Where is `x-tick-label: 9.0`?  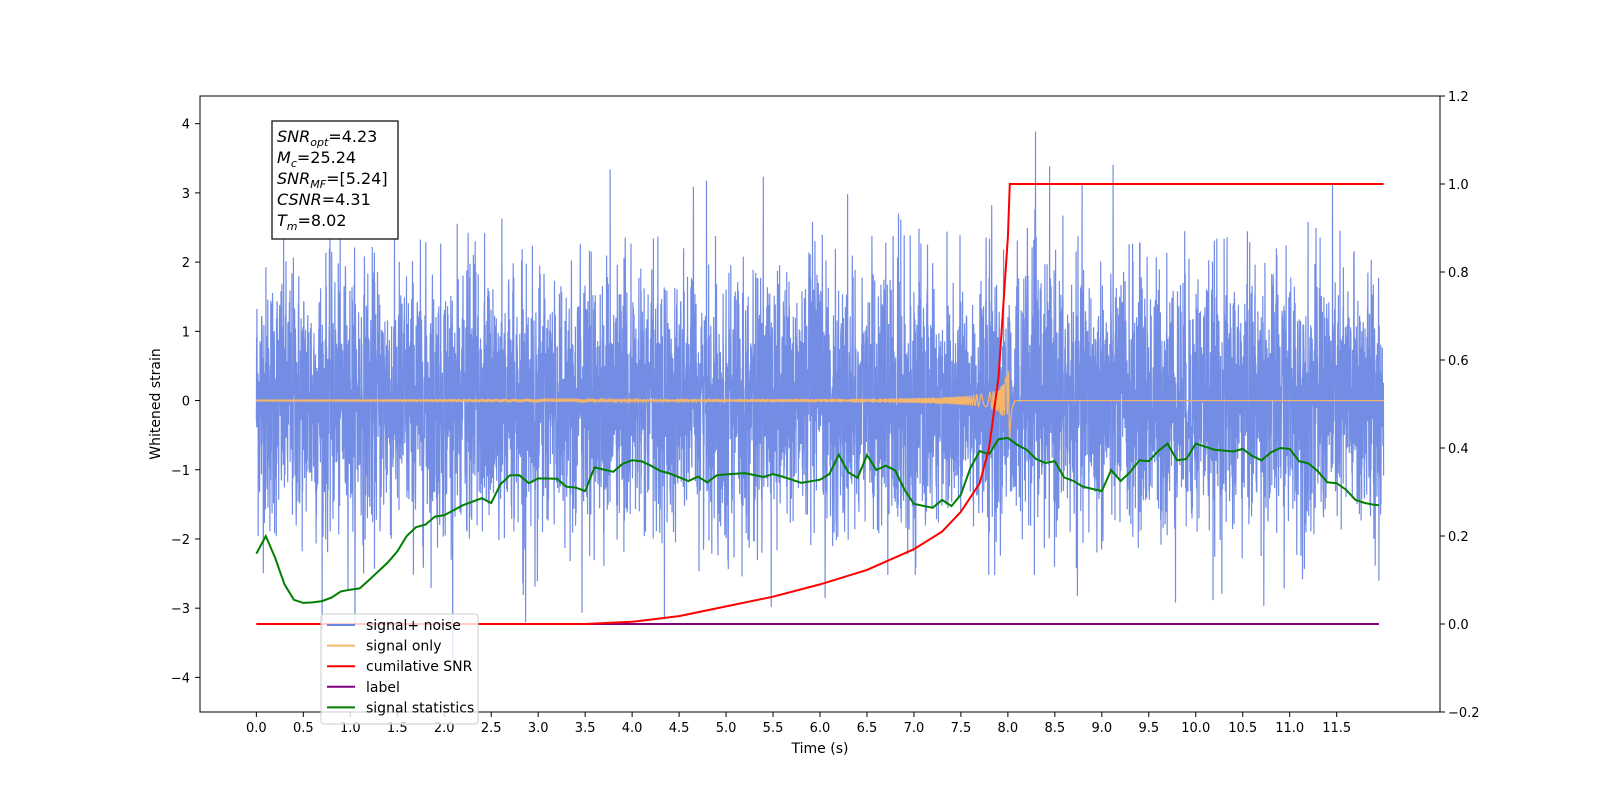
x-tick-label: 9.0 is located at coordinates (1101, 728).